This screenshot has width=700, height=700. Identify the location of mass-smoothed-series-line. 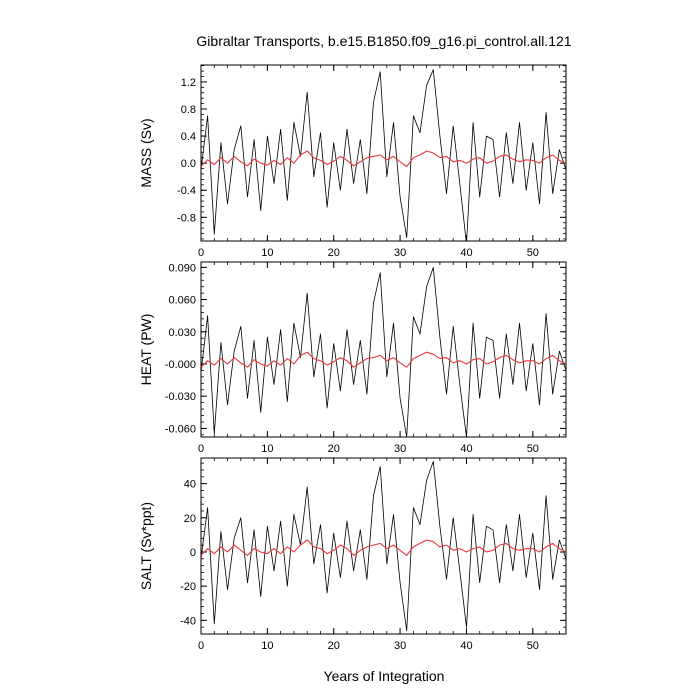
(383, 159).